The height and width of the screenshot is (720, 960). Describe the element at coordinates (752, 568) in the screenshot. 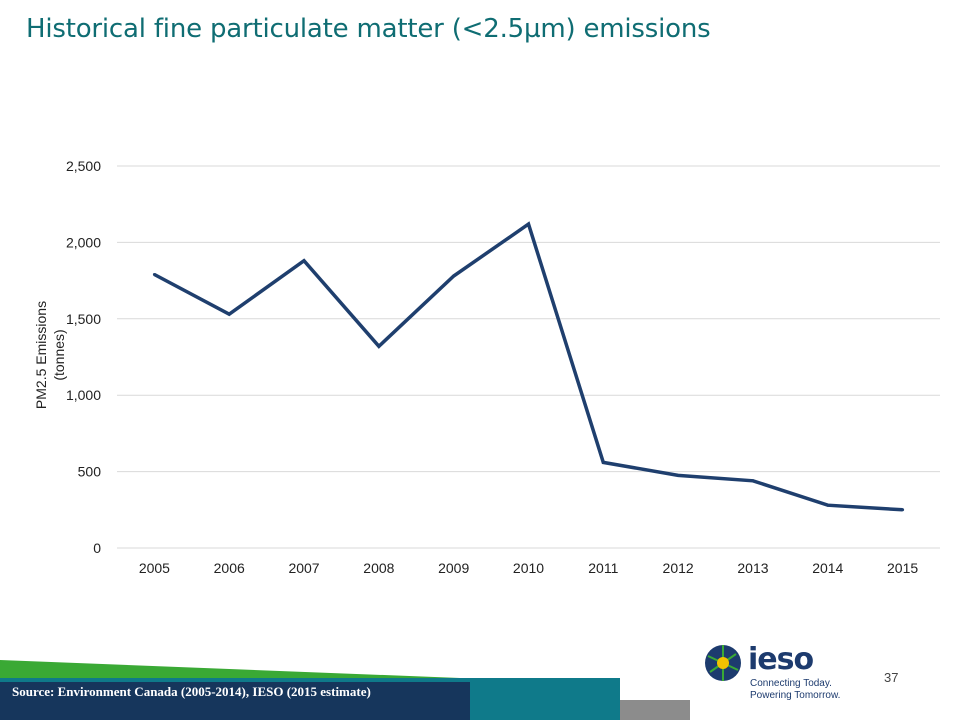

I see `x-tick-label: 2013` at that location.